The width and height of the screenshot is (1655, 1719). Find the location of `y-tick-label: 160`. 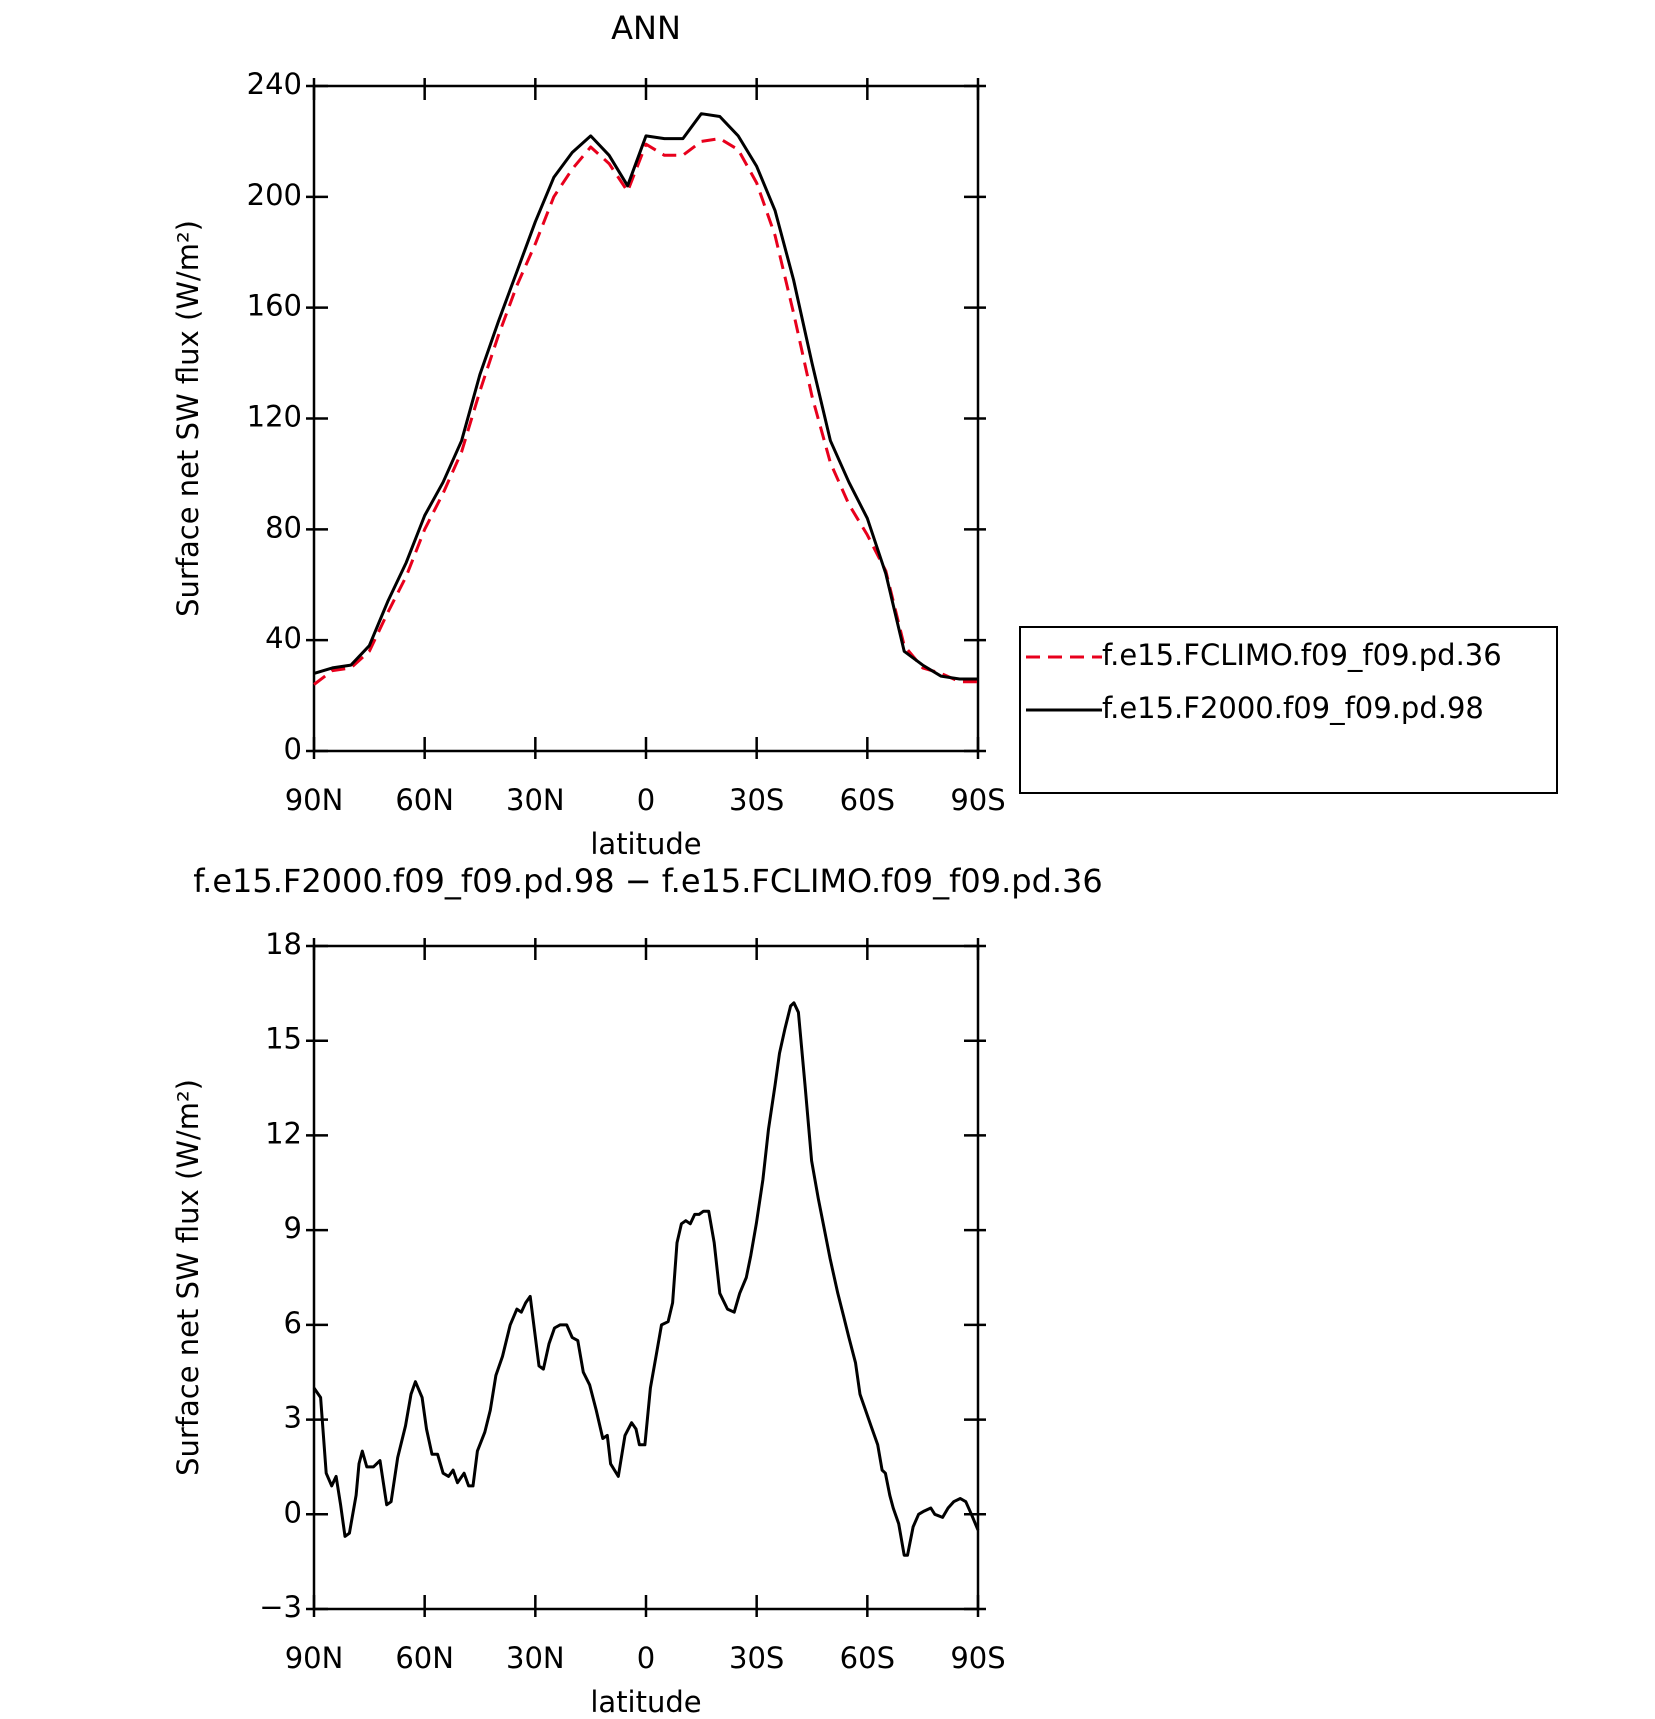

y-tick-label: 160 is located at coordinates (274, 306).